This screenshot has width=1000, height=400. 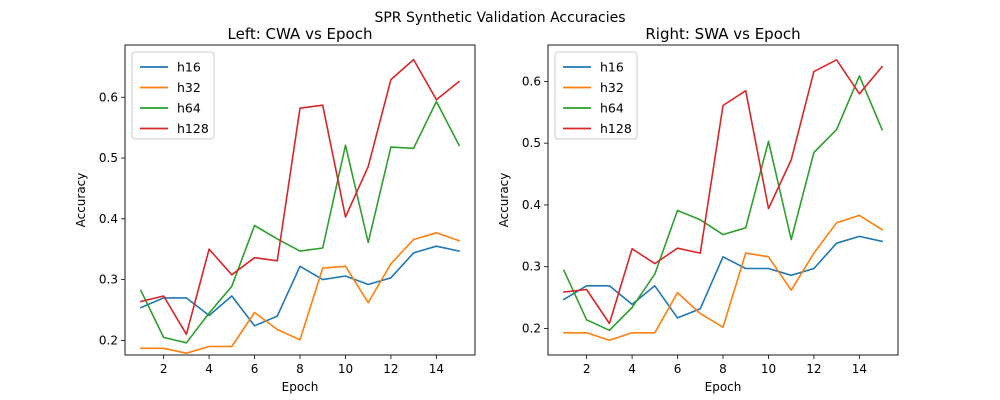 What do you see at coordinates (723, 369) in the screenshot?
I see `right-x-tick-label: 8` at bounding box center [723, 369].